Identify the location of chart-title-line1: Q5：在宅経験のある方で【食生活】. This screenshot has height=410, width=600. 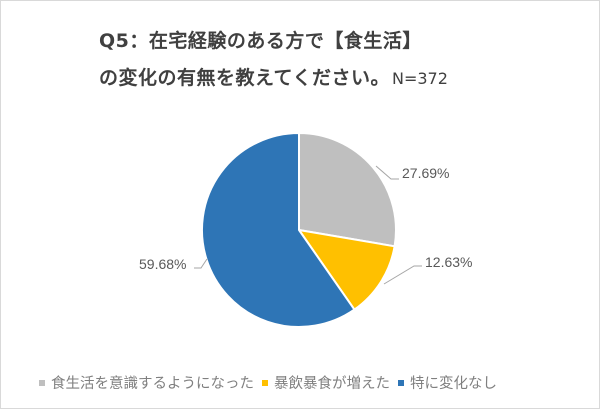
(260, 41).